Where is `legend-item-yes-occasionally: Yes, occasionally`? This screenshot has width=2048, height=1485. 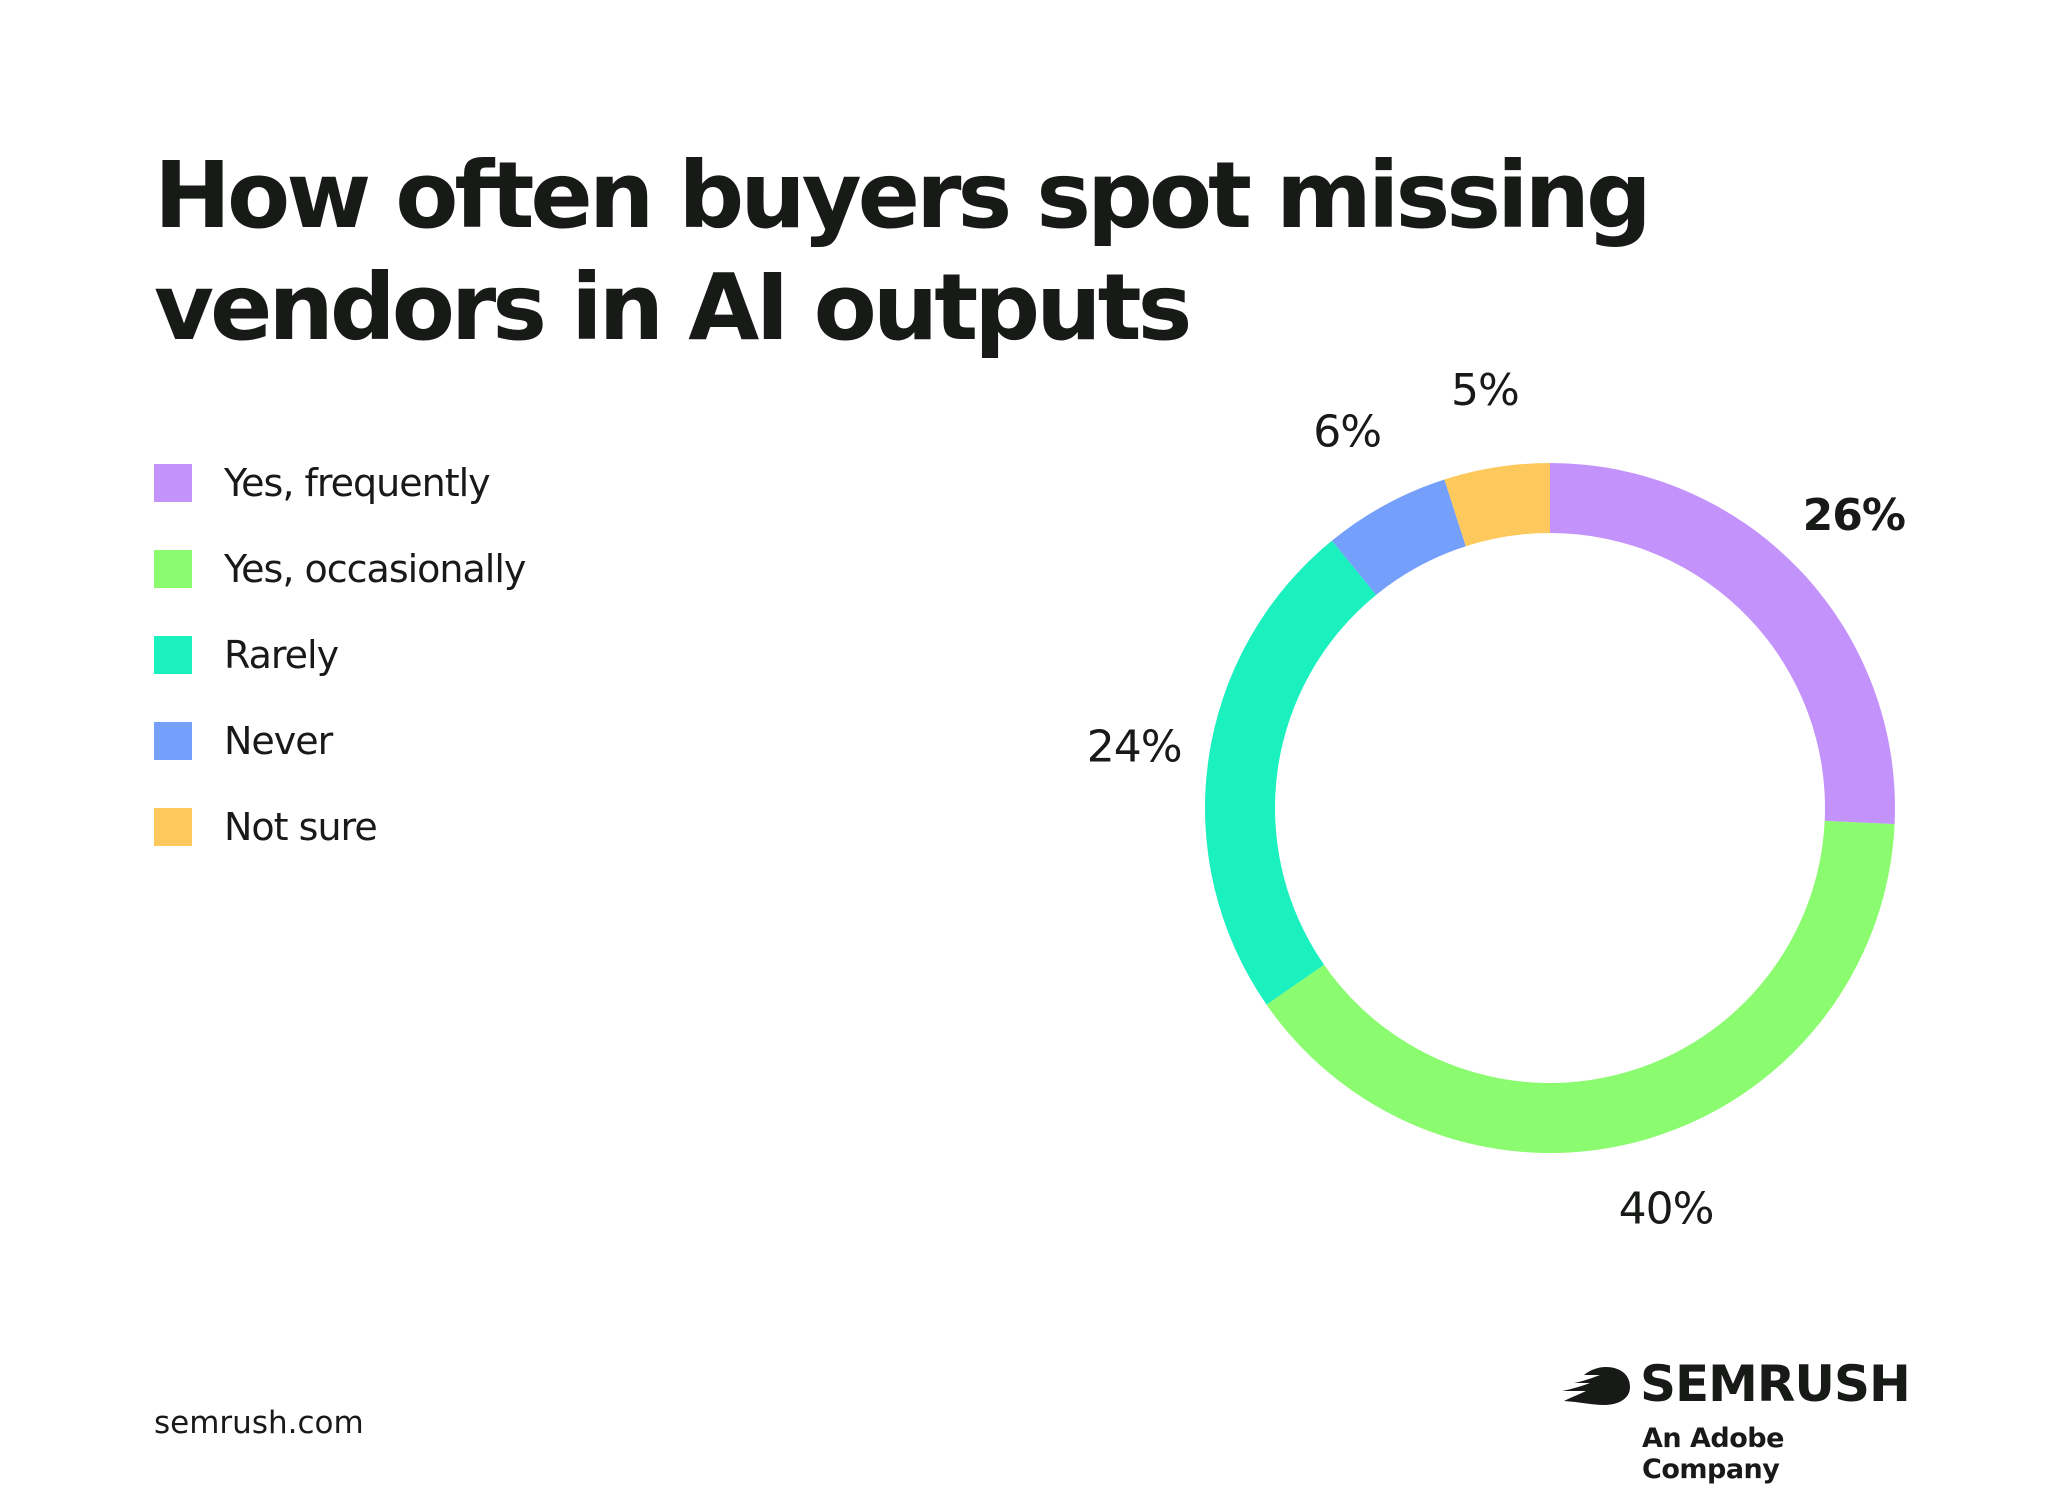 legend-item-yes-occasionally: Yes, occasionally is located at coordinates (340, 569).